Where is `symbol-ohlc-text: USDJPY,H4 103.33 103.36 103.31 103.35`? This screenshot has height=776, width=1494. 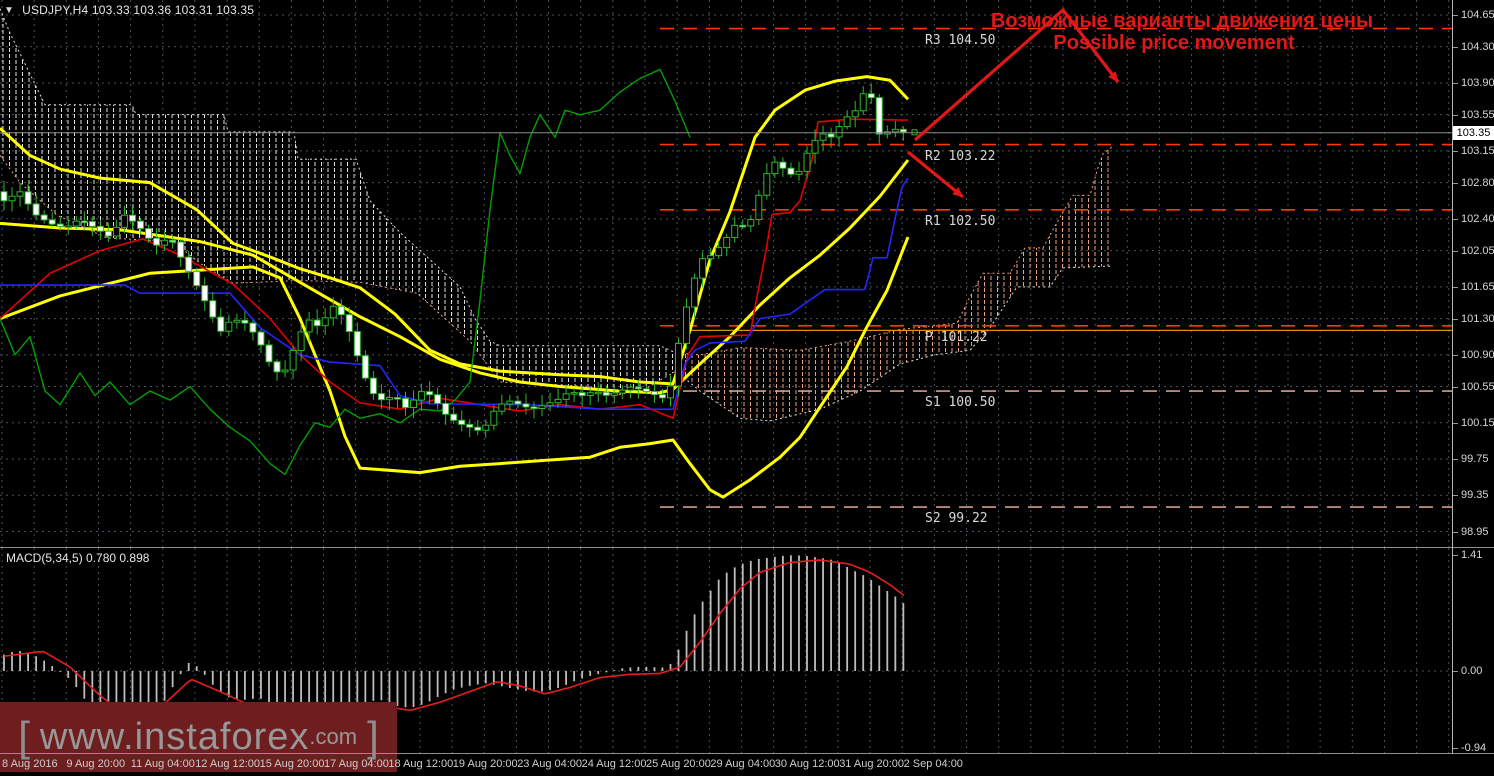 symbol-ohlc-text: USDJPY,H4 103.33 103.36 103.31 103.35 is located at coordinates (138, 10).